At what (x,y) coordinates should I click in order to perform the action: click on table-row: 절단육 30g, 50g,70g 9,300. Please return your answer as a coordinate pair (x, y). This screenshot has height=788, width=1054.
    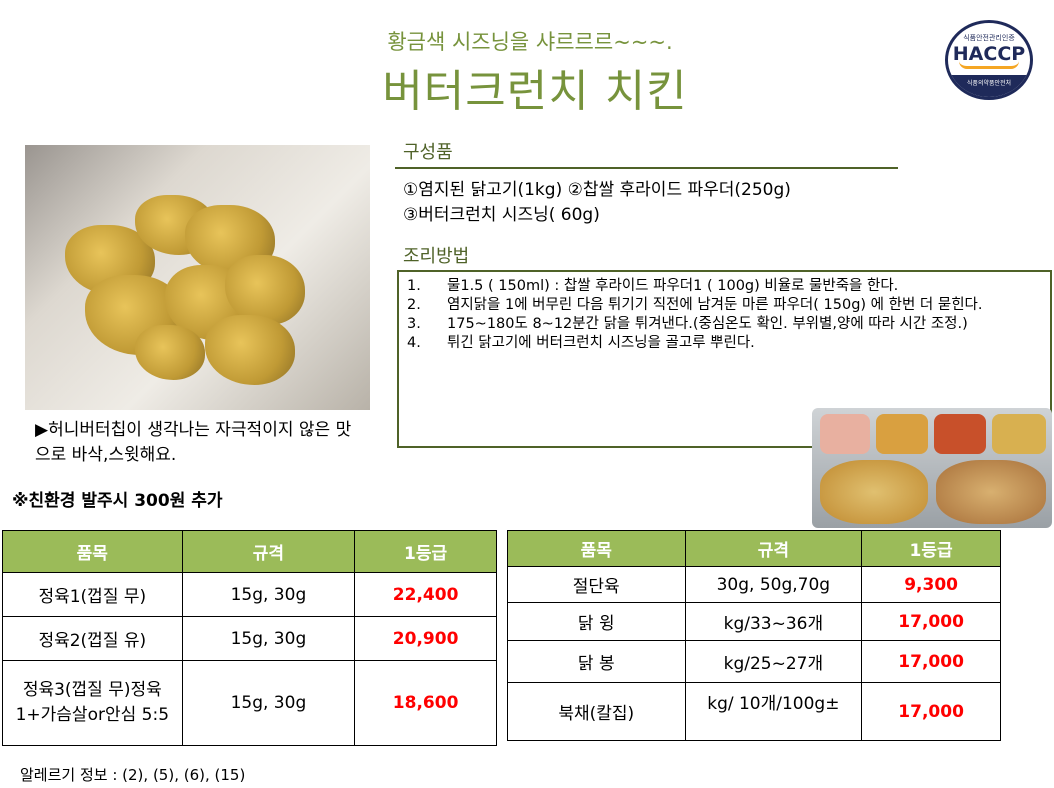
    Looking at the image, I should click on (754, 584).